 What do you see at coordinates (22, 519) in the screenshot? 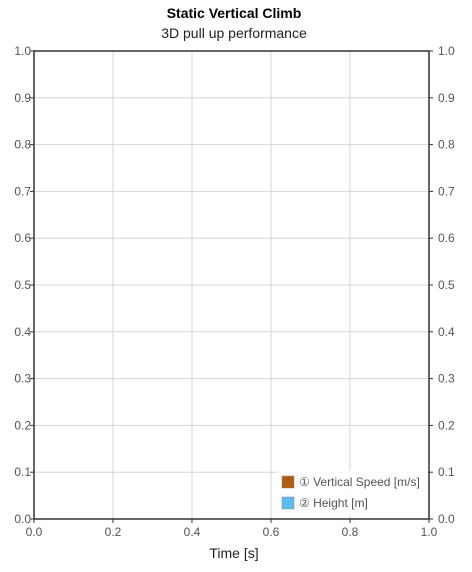
I see `y-tick-label-left: 0.0` at bounding box center [22, 519].